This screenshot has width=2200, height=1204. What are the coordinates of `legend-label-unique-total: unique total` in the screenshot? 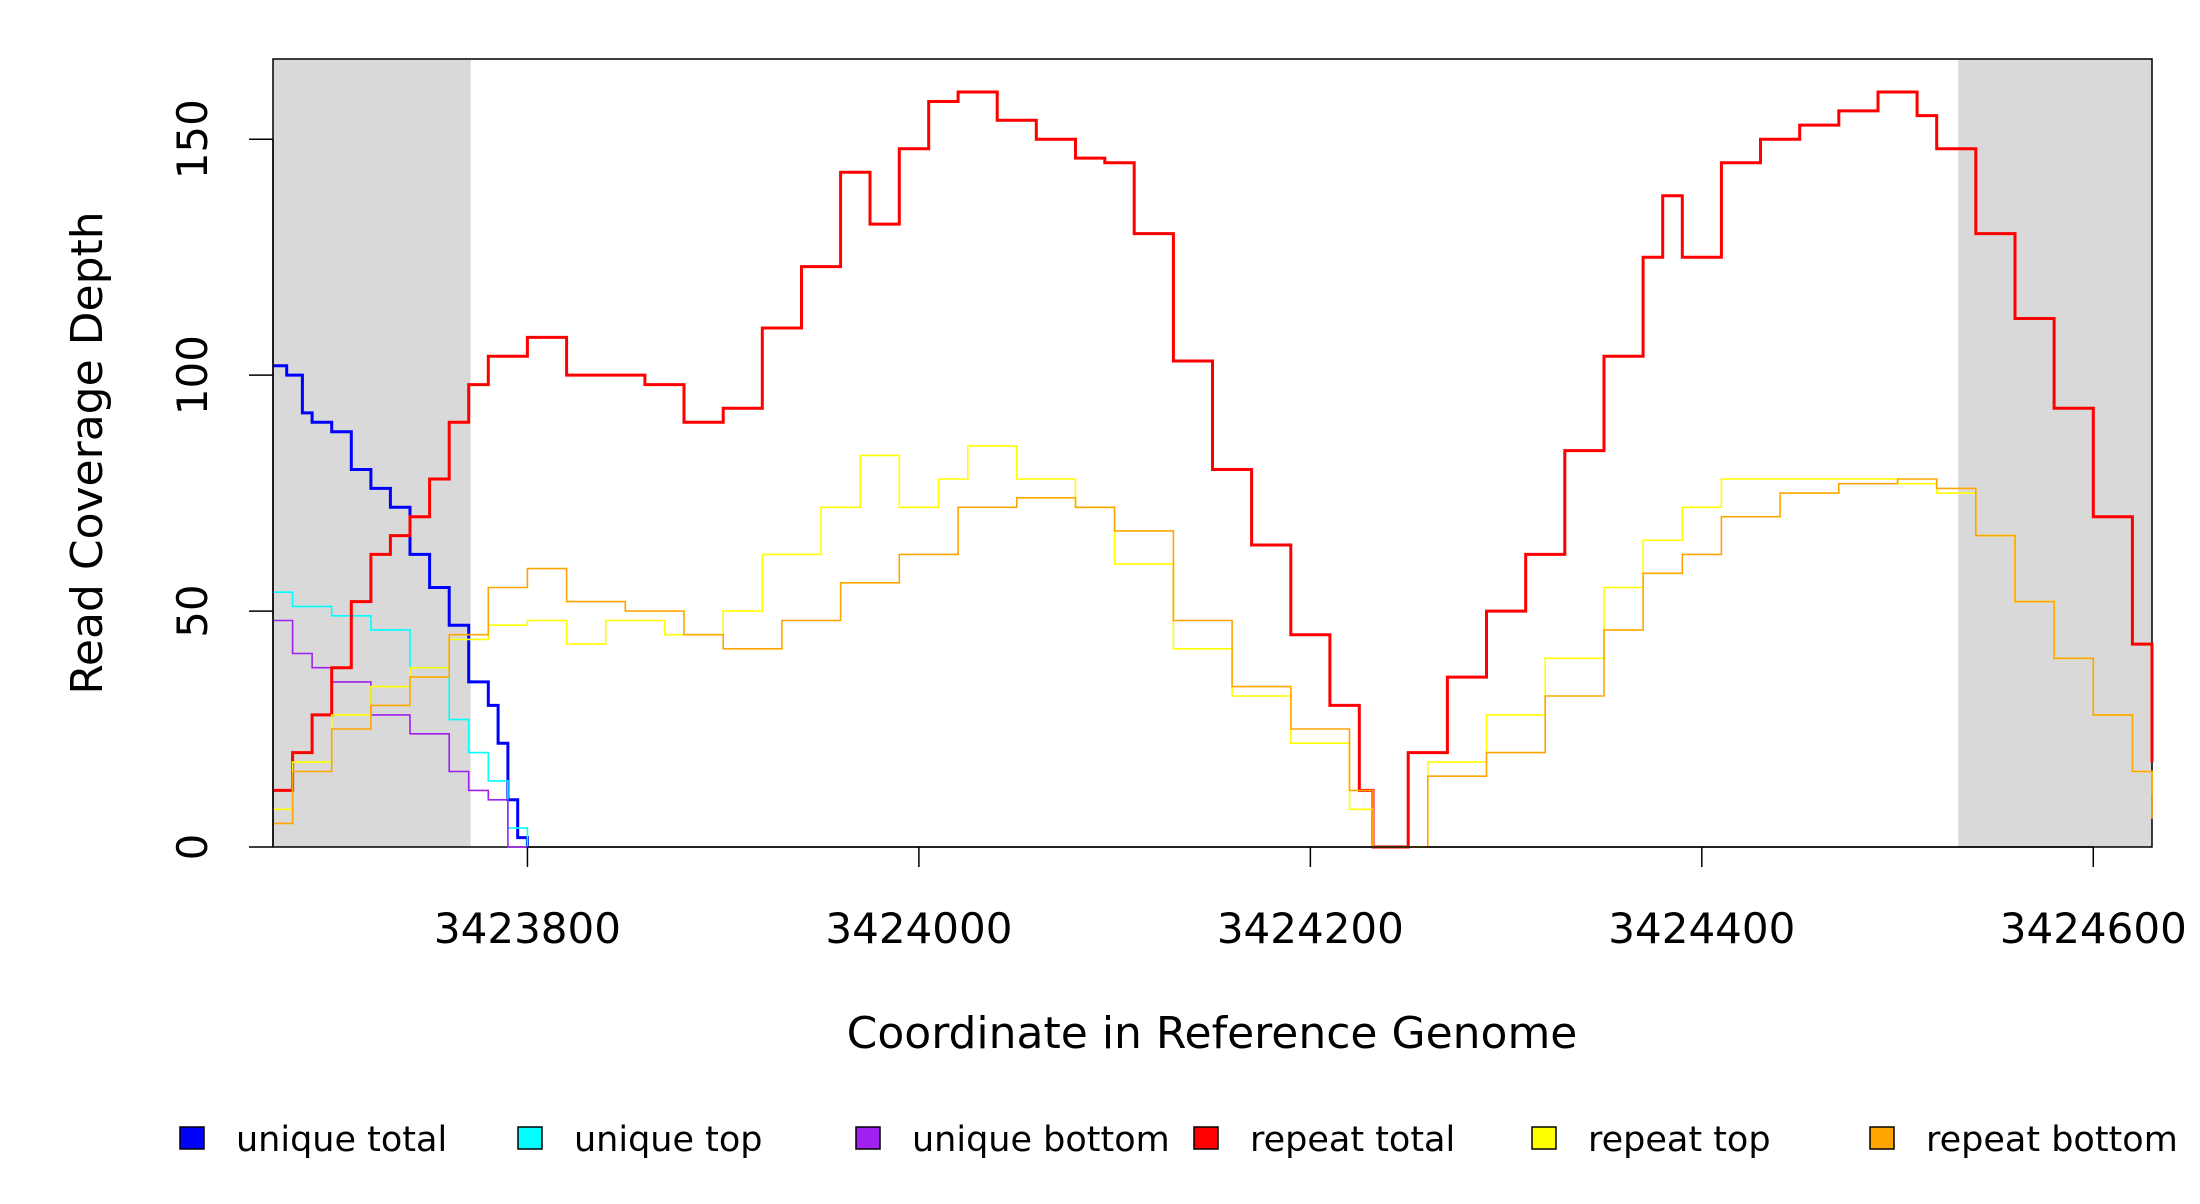 It's located at (341, 1140).